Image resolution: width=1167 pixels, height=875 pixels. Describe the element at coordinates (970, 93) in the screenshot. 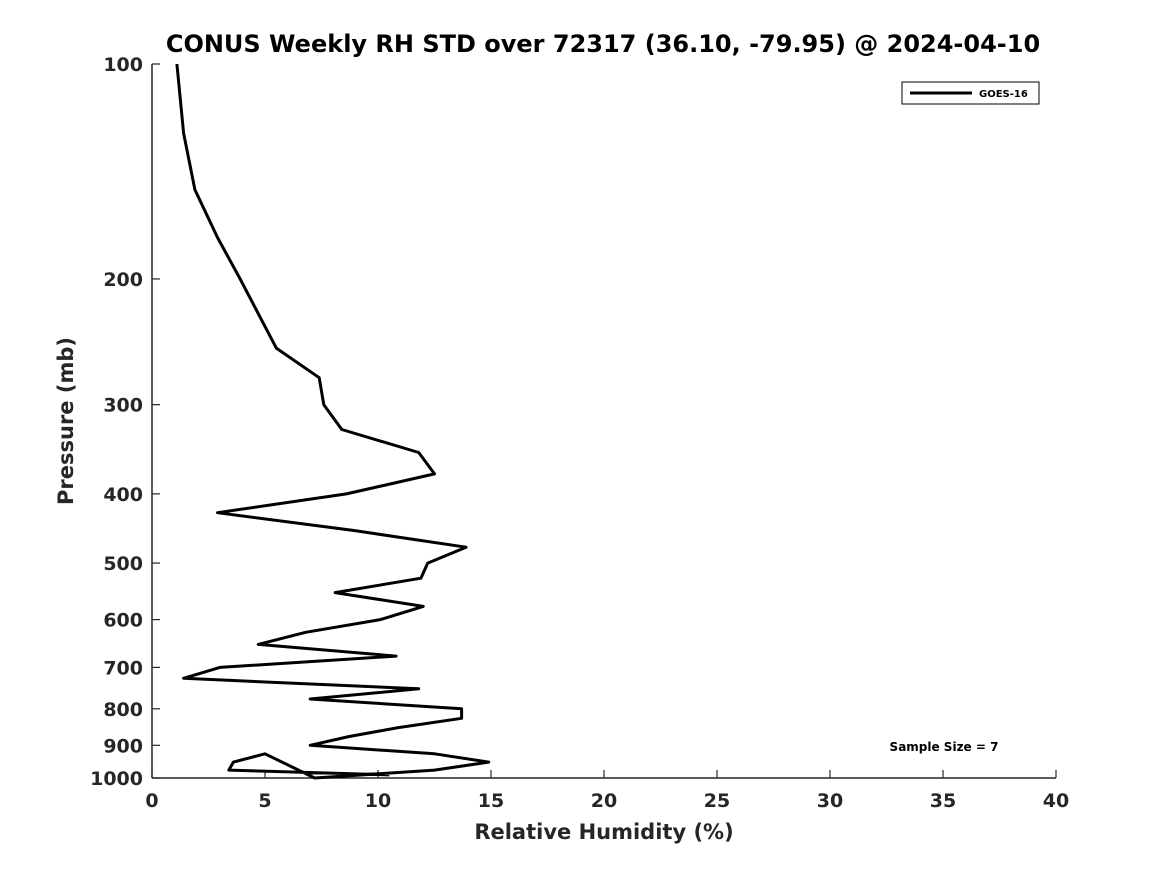

I see `legend: GOES-16` at that location.